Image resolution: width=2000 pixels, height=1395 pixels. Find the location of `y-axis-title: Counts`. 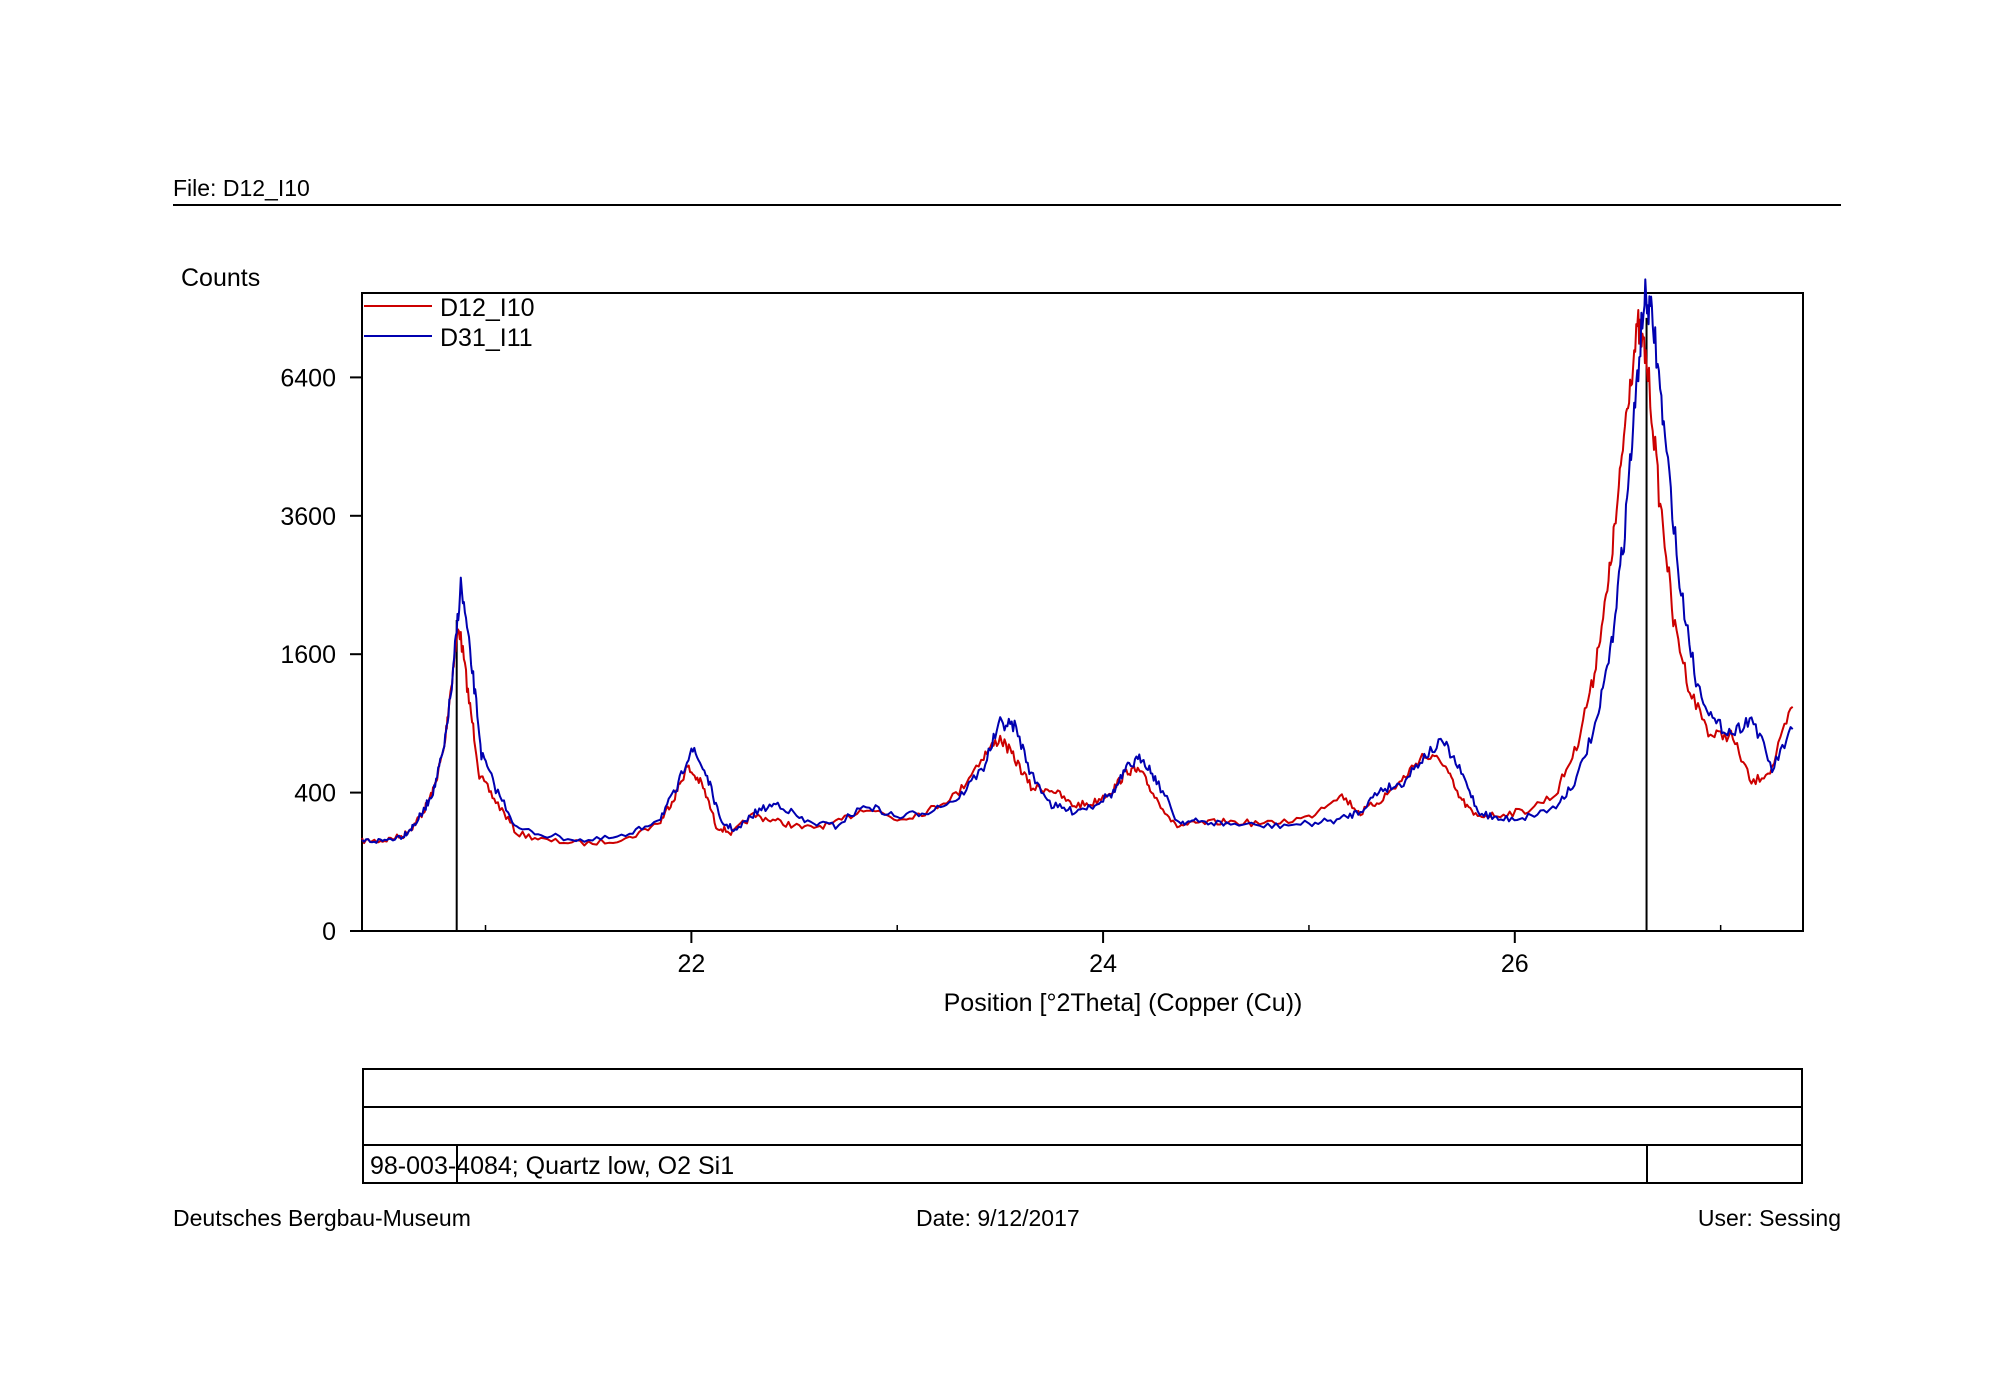

y-axis-title: Counts is located at coordinates (221, 278).